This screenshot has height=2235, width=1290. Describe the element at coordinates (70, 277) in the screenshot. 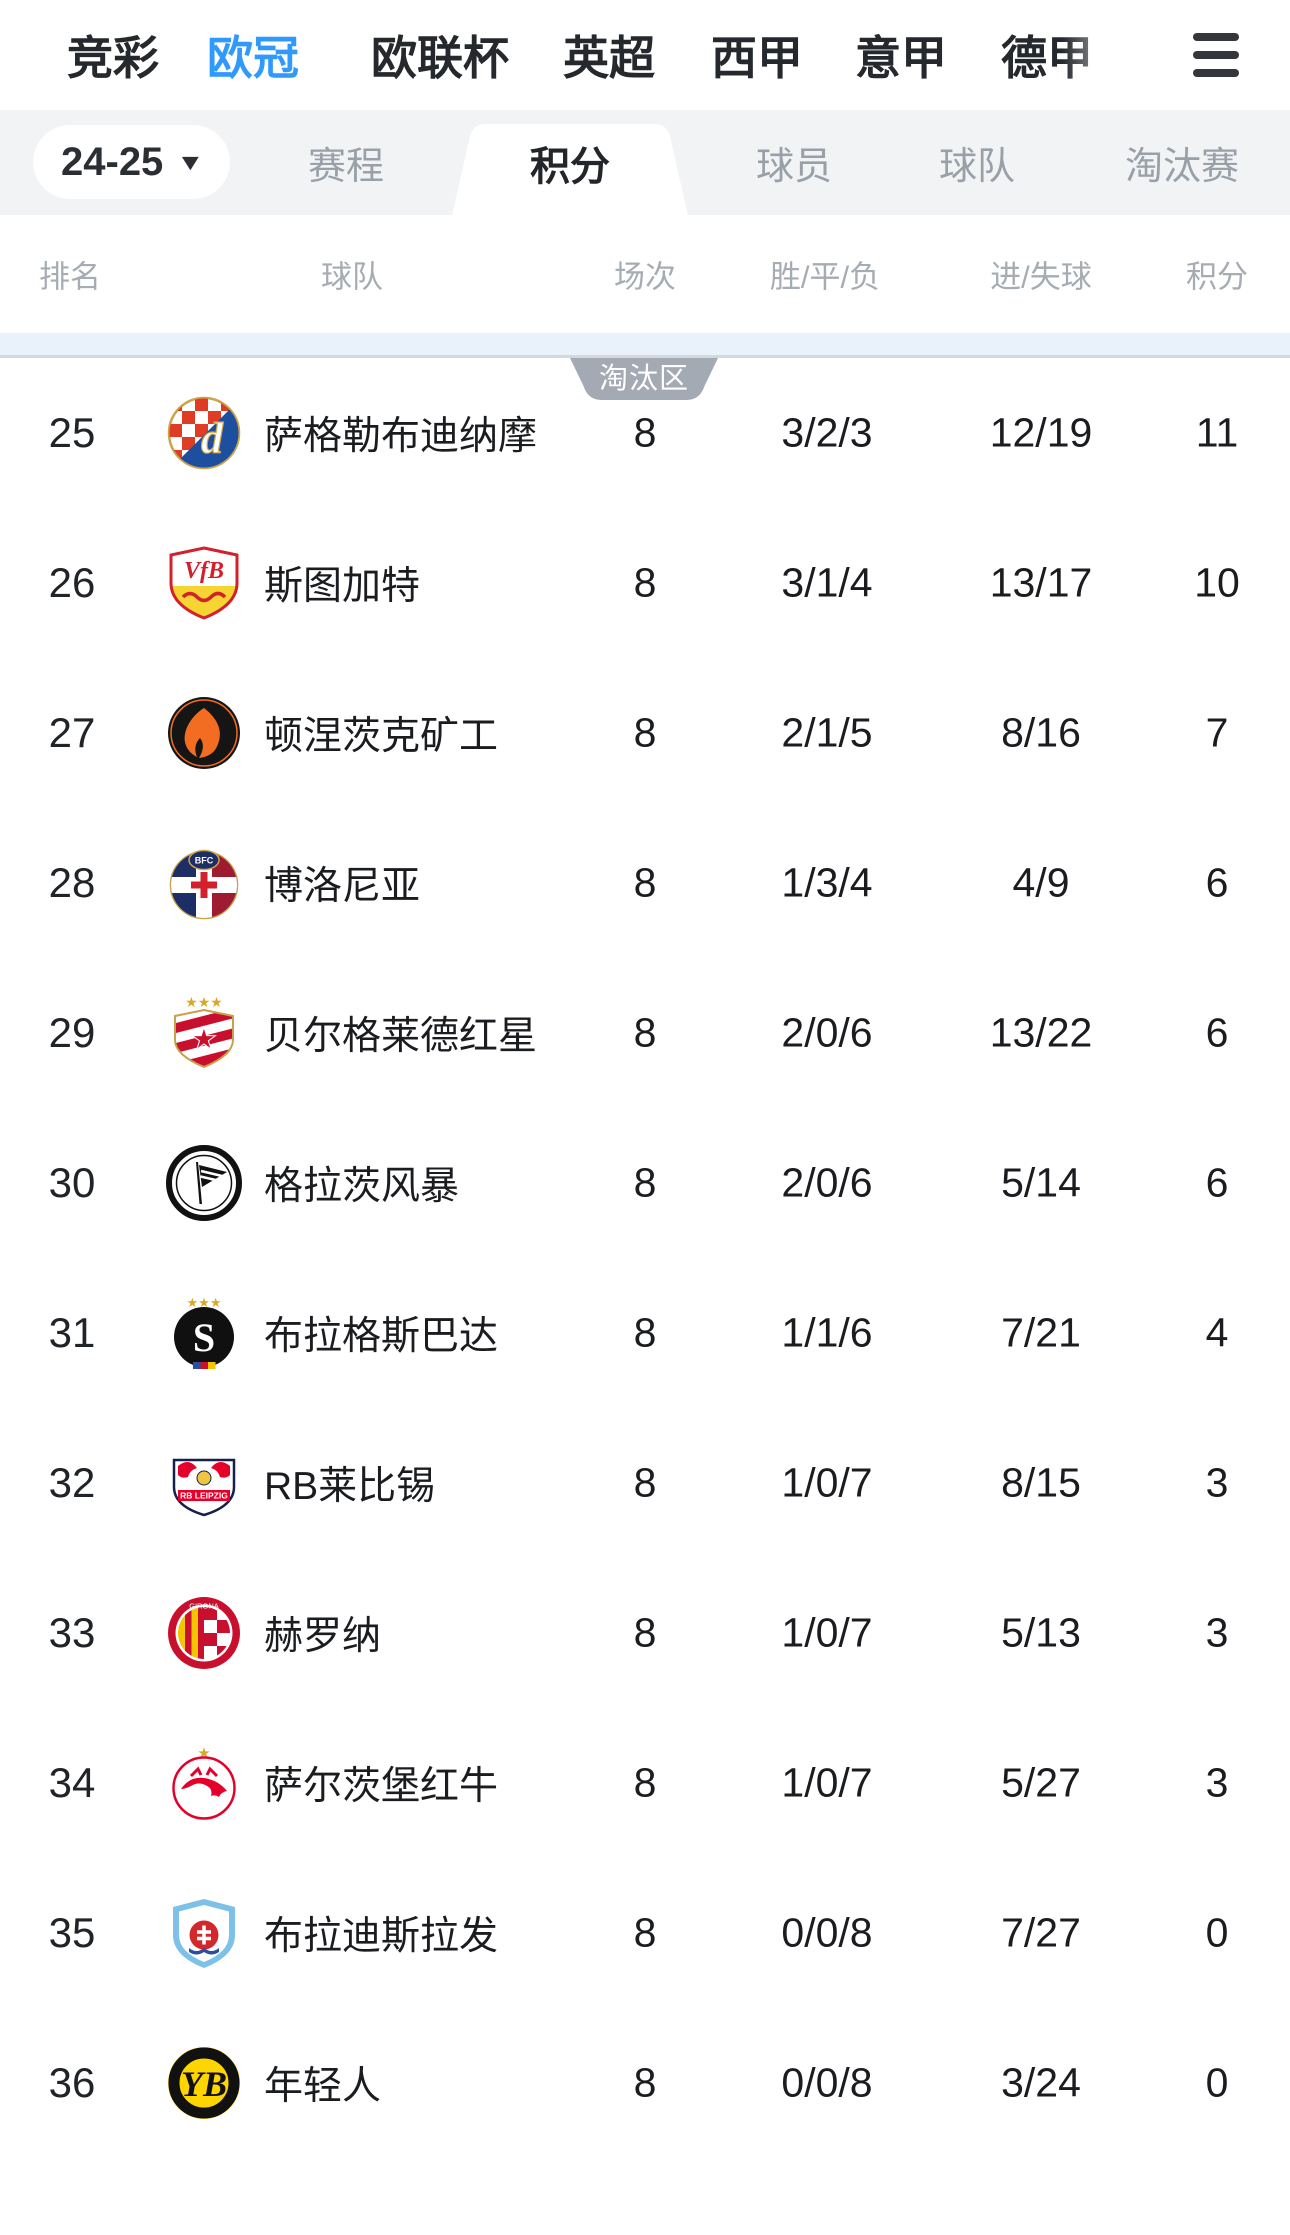

I see `column-rank: 排名` at that location.